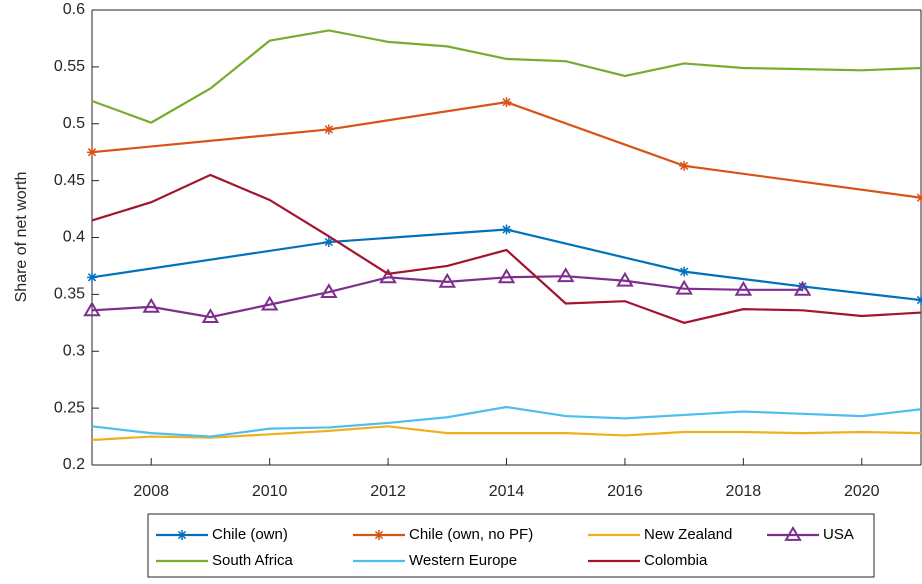 The image size is (922, 584). I want to click on y-tick-label: 0.45, so click(69, 180).